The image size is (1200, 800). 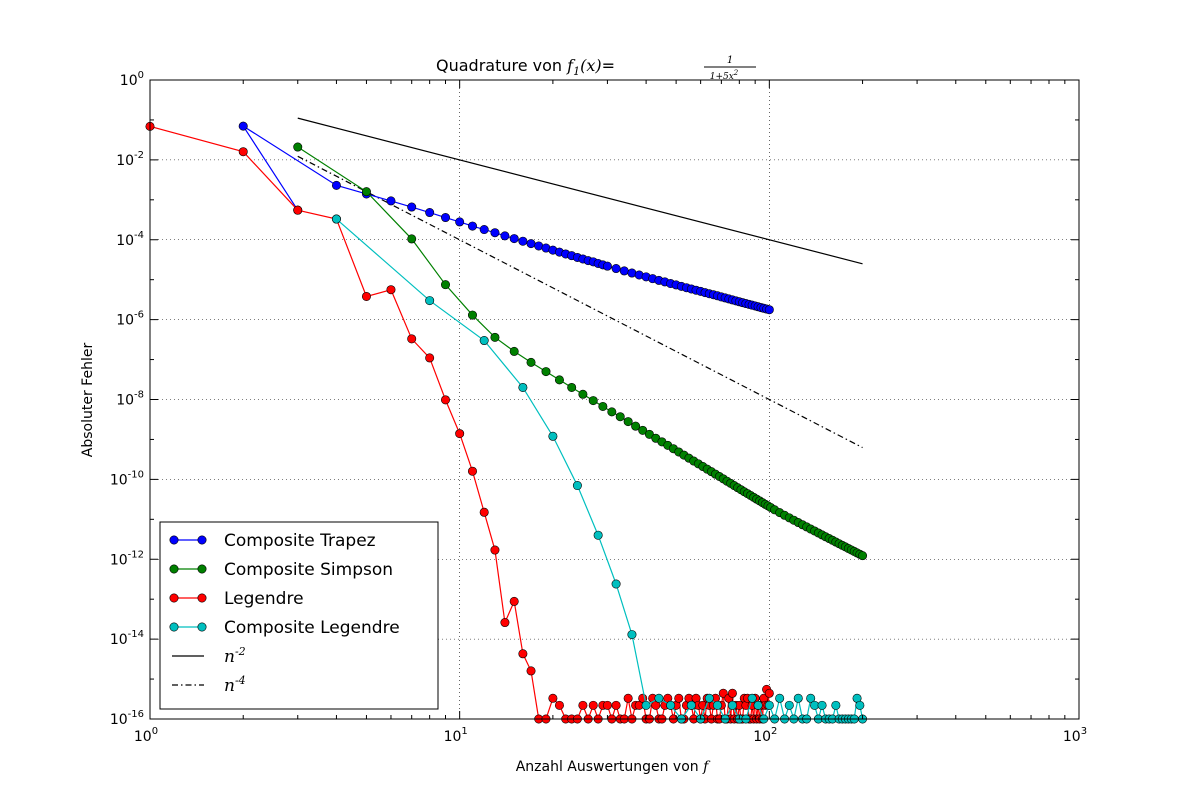 I want to click on y-tick-label: 10⁻⁶, so click(x=130, y=319).